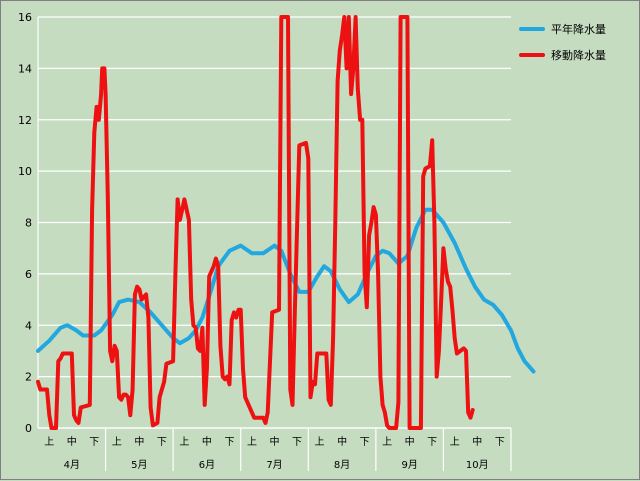 The image size is (640, 481). I want to click on legend-item-normal: 平年降水量, so click(562, 29).